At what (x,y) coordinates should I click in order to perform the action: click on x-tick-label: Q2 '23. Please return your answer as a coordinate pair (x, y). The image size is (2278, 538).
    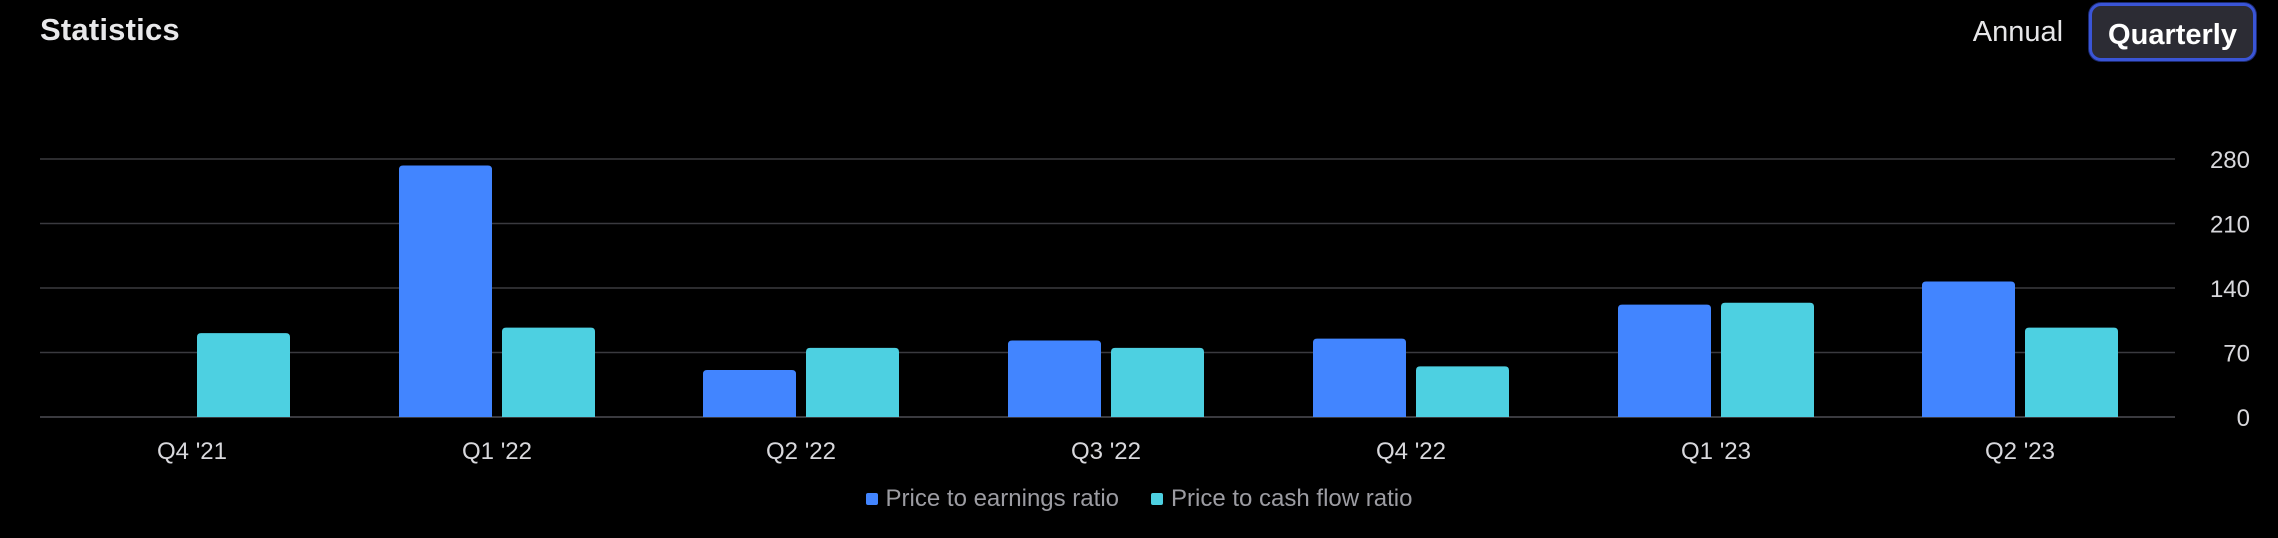
    Looking at the image, I should click on (2020, 451).